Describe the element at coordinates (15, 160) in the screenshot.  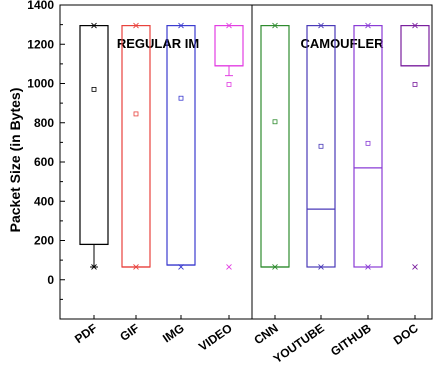
I see `y-axis-title: Packet Size (in Bytes)` at that location.